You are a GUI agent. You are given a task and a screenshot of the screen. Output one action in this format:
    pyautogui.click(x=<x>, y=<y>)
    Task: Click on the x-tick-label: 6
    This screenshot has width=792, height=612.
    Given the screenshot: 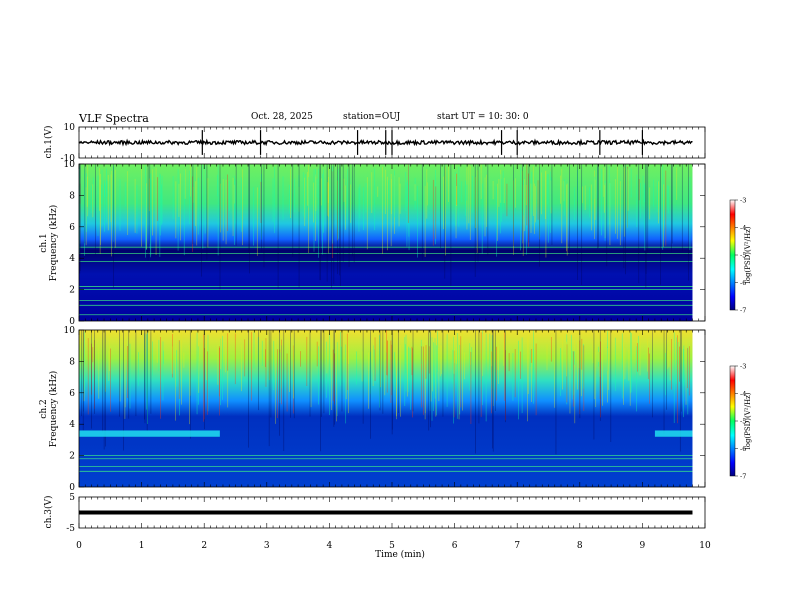 What is the action you would take?
    pyautogui.click(x=455, y=546)
    